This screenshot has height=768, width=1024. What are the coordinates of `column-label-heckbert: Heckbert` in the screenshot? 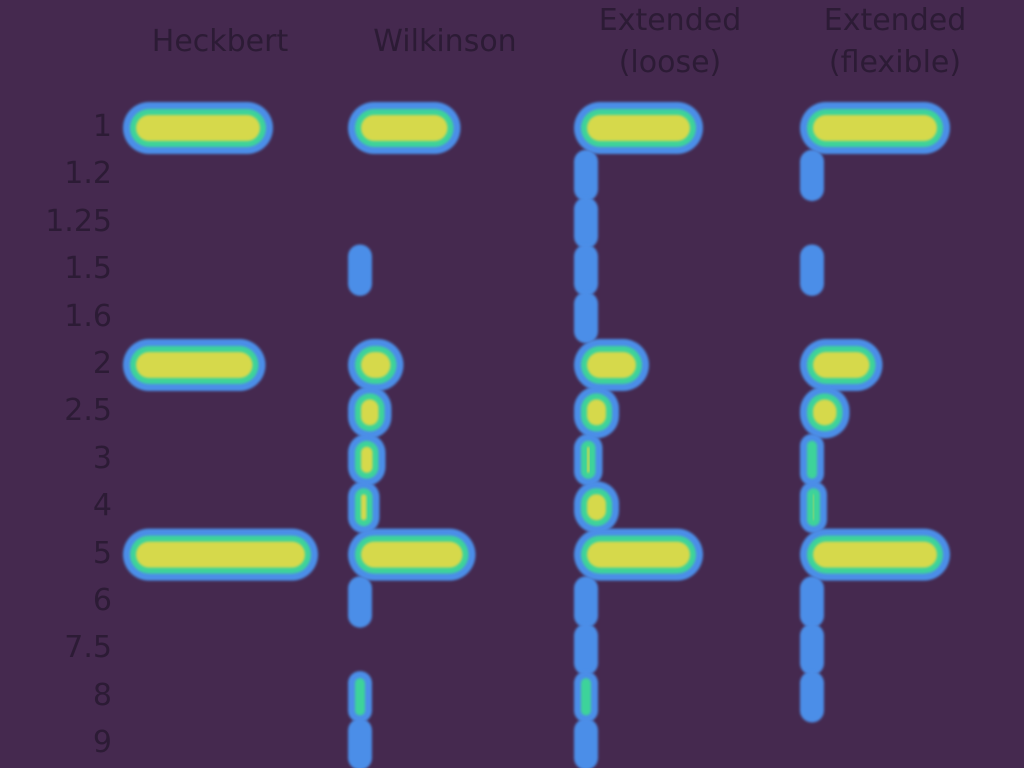 It's located at (220, 42).